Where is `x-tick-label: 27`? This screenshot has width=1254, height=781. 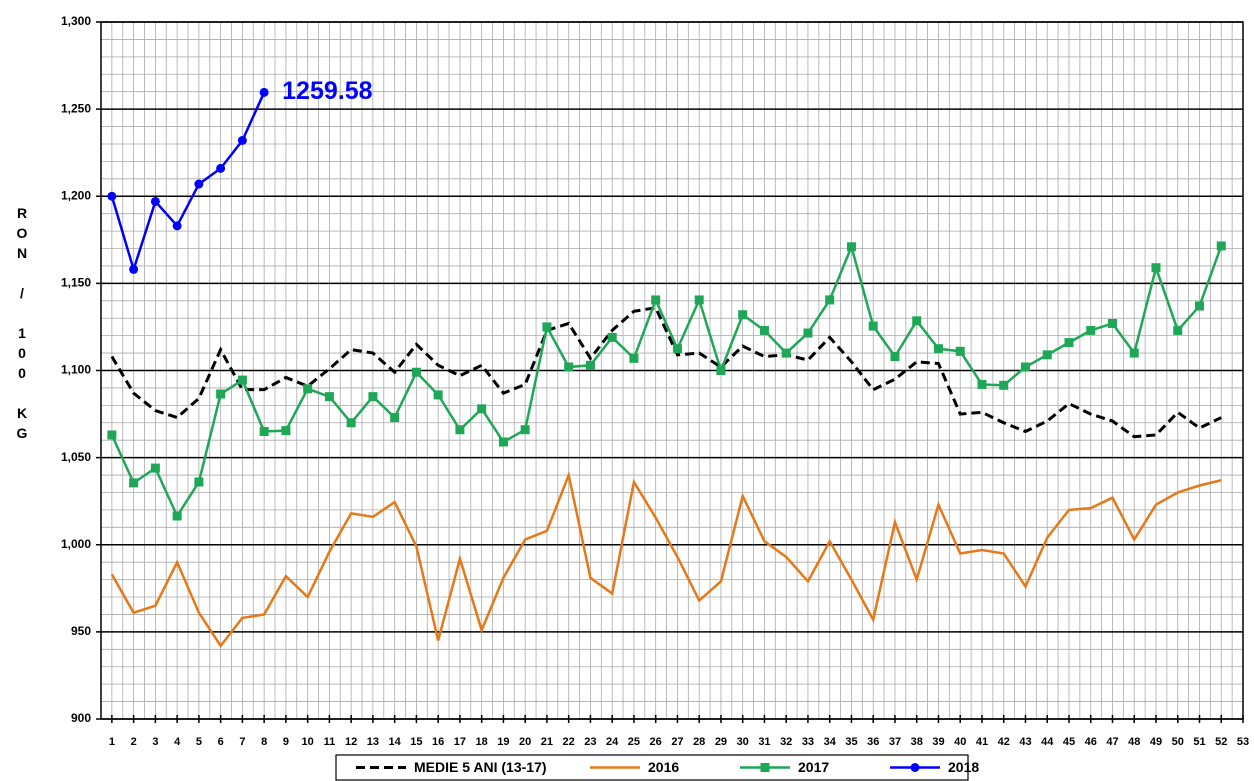 x-tick-label: 27 is located at coordinates (677, 742).